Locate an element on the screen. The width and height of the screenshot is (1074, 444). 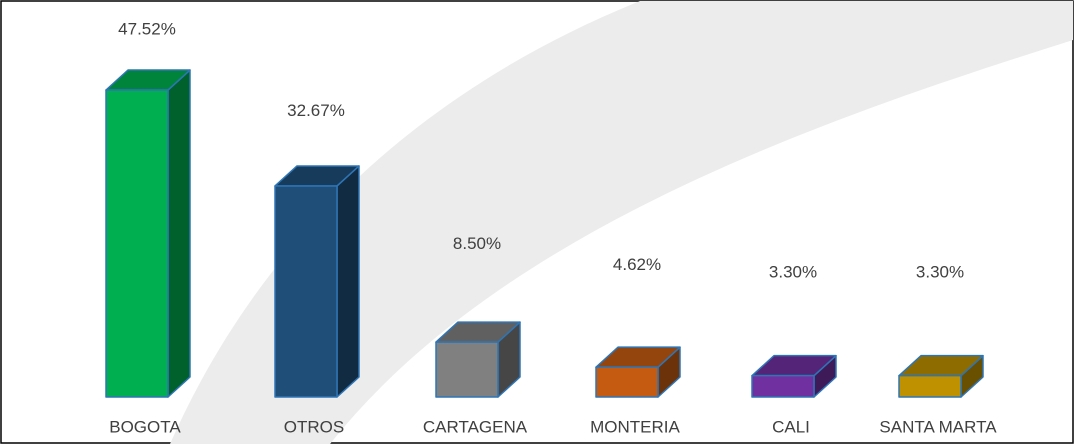
x-tick-label: MONTERIA is located at coordinates (635, 426).